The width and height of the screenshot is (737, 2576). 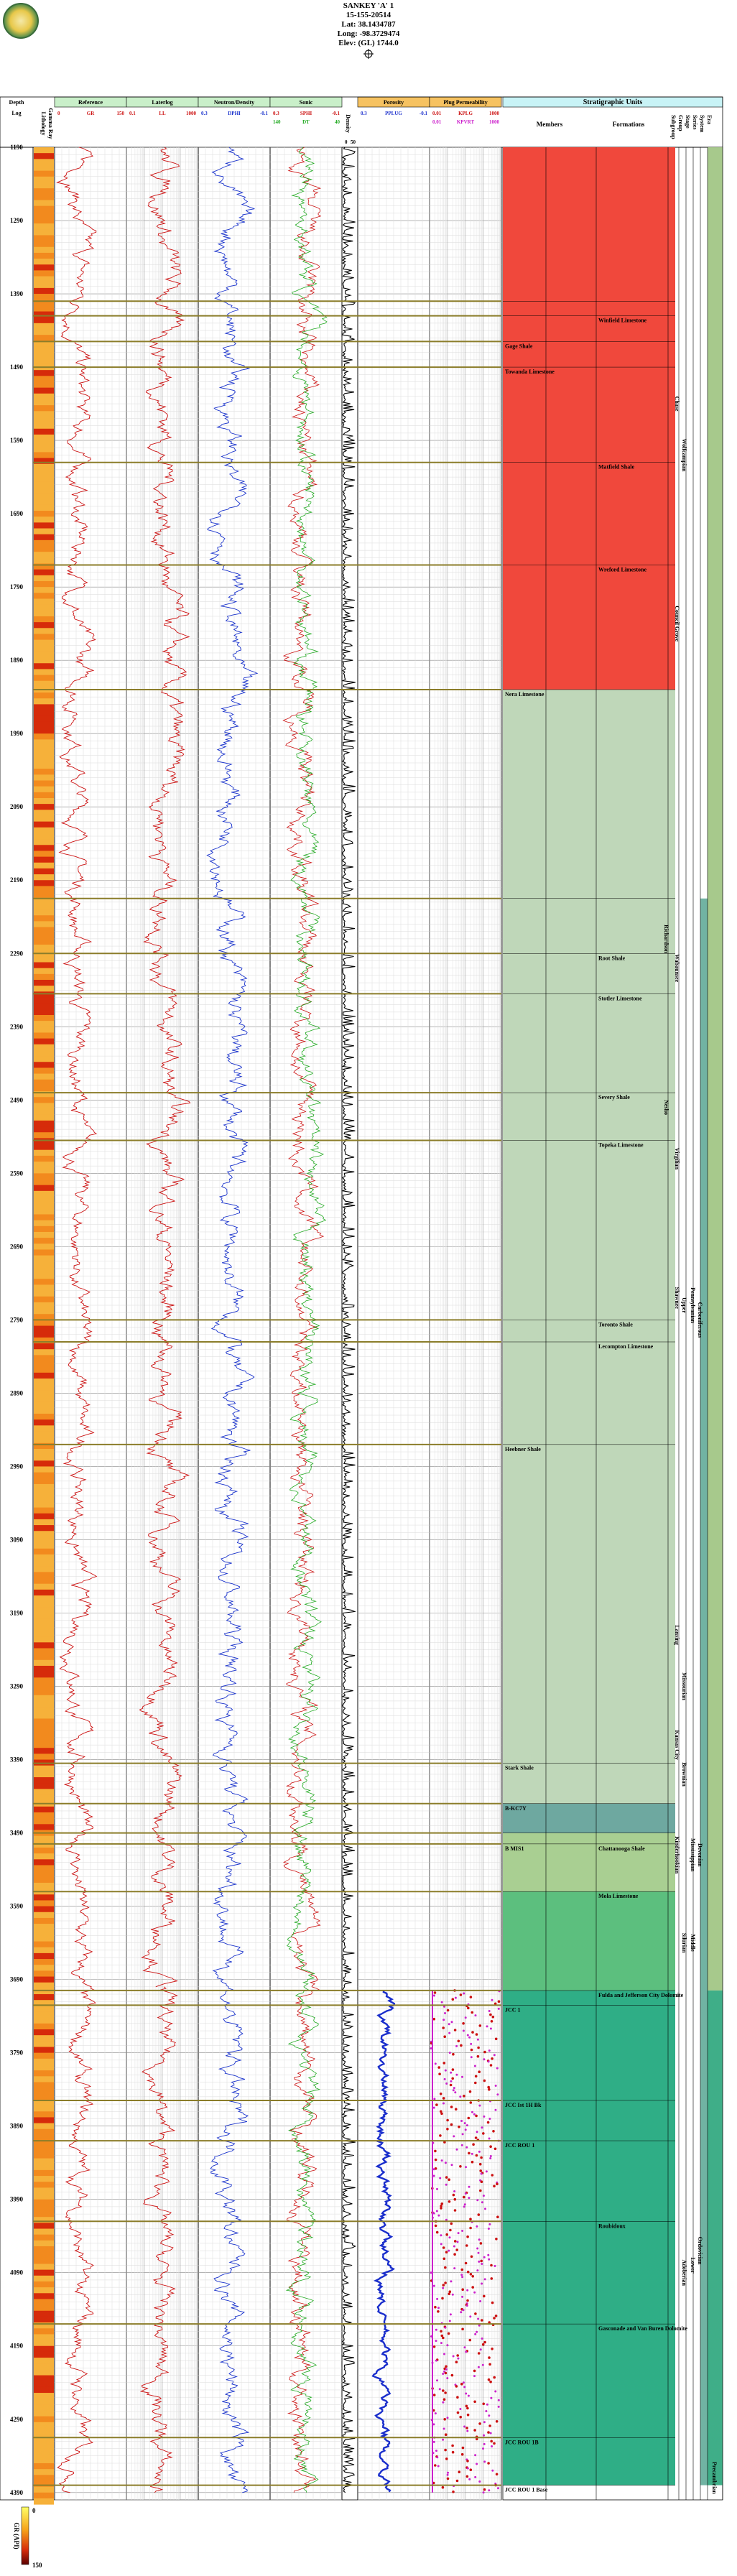 I want to click on scale-kplg-name: KPLG, so click(x=465, y=113).